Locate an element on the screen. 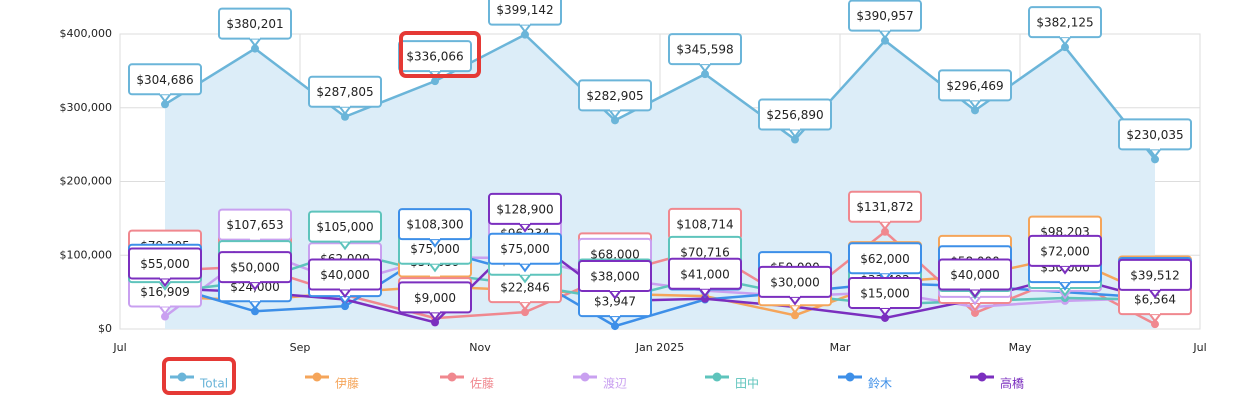  data-label: $105,000 is located at coordinates (345, 230).